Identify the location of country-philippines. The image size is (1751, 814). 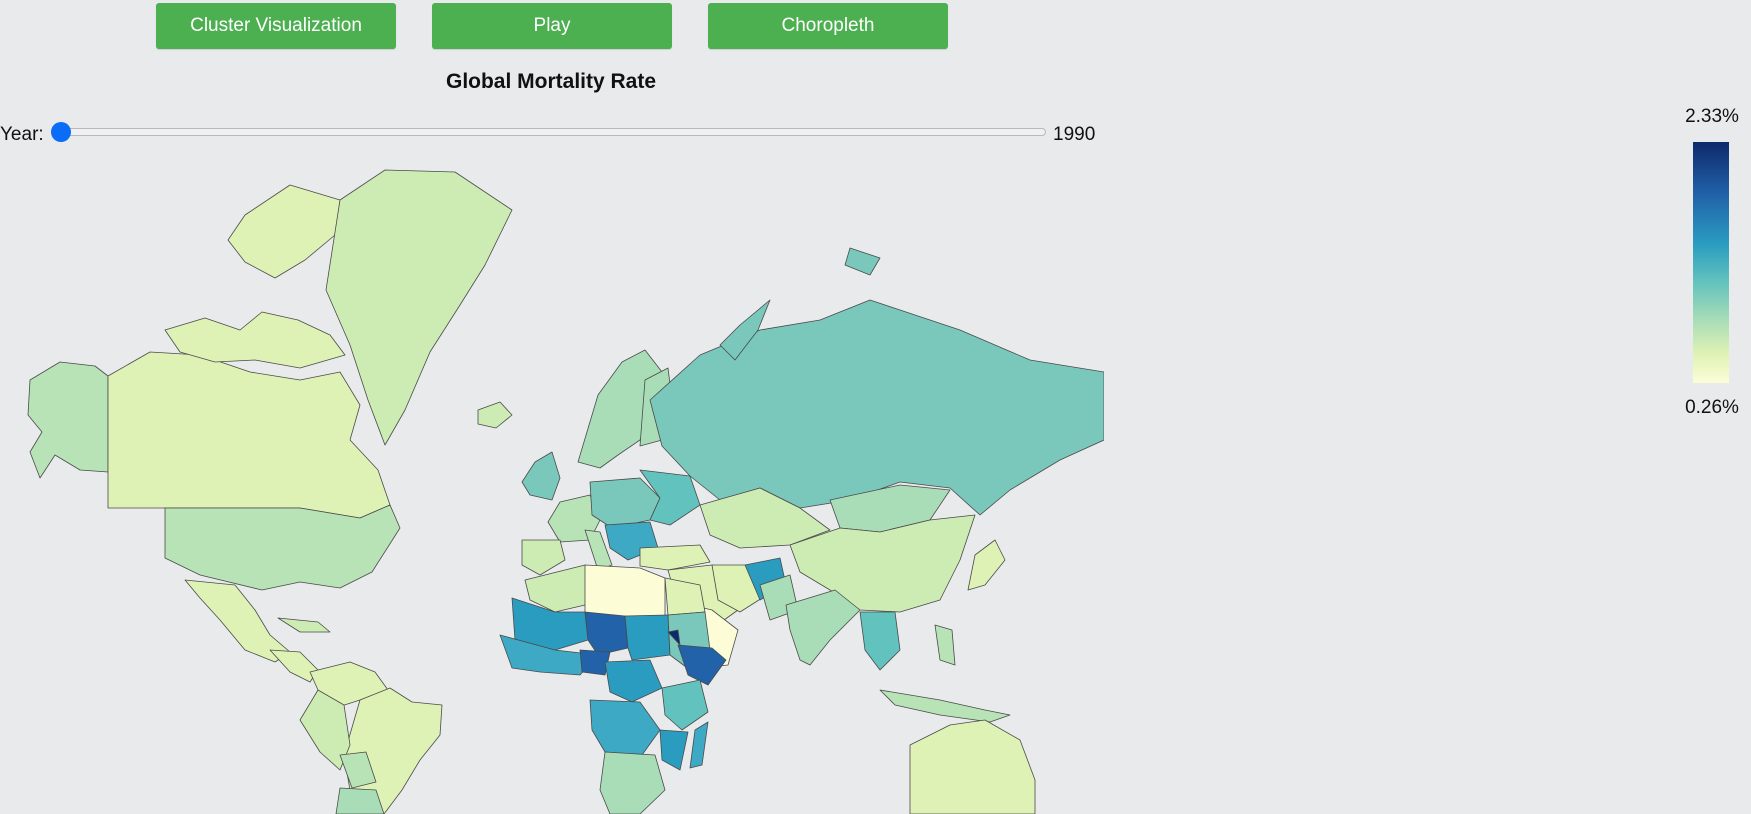
(945, 645).